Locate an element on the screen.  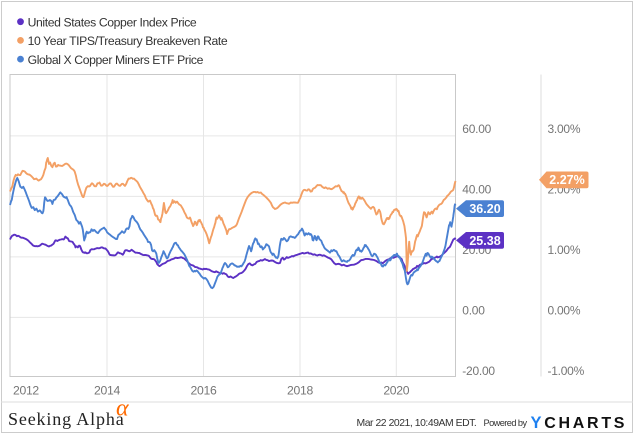
svg-text: 2012 is located at coordinates (26, 391).